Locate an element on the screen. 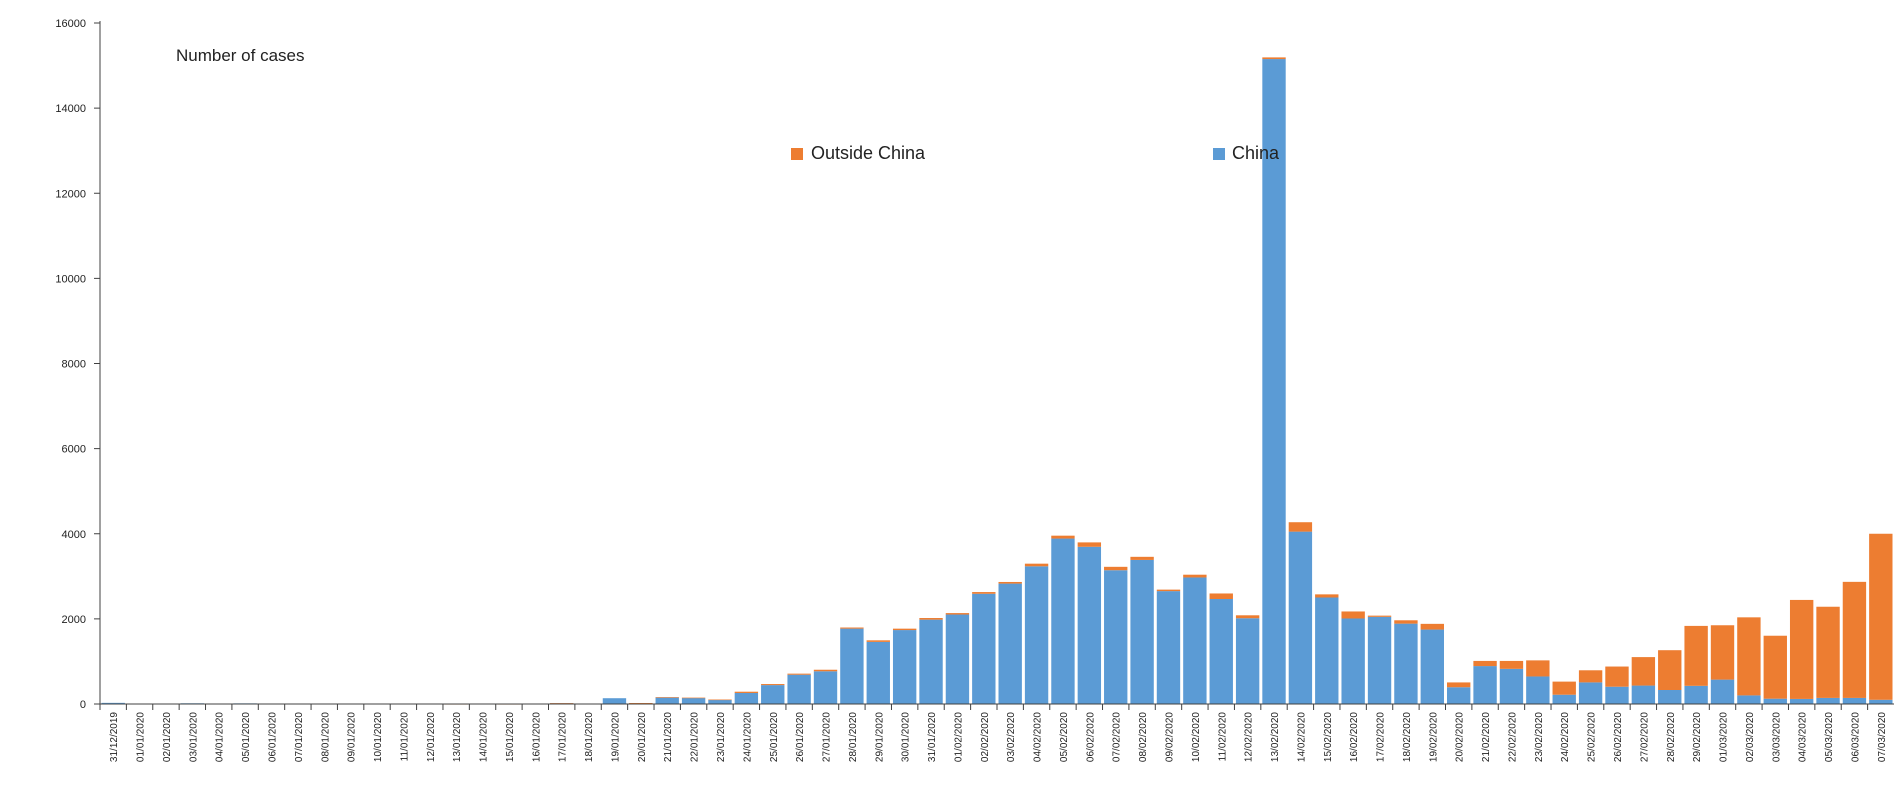 This screenshot has width=1894, height=806. x-tick-label: 25/02/2020 is located at coordinates (1592, 737).